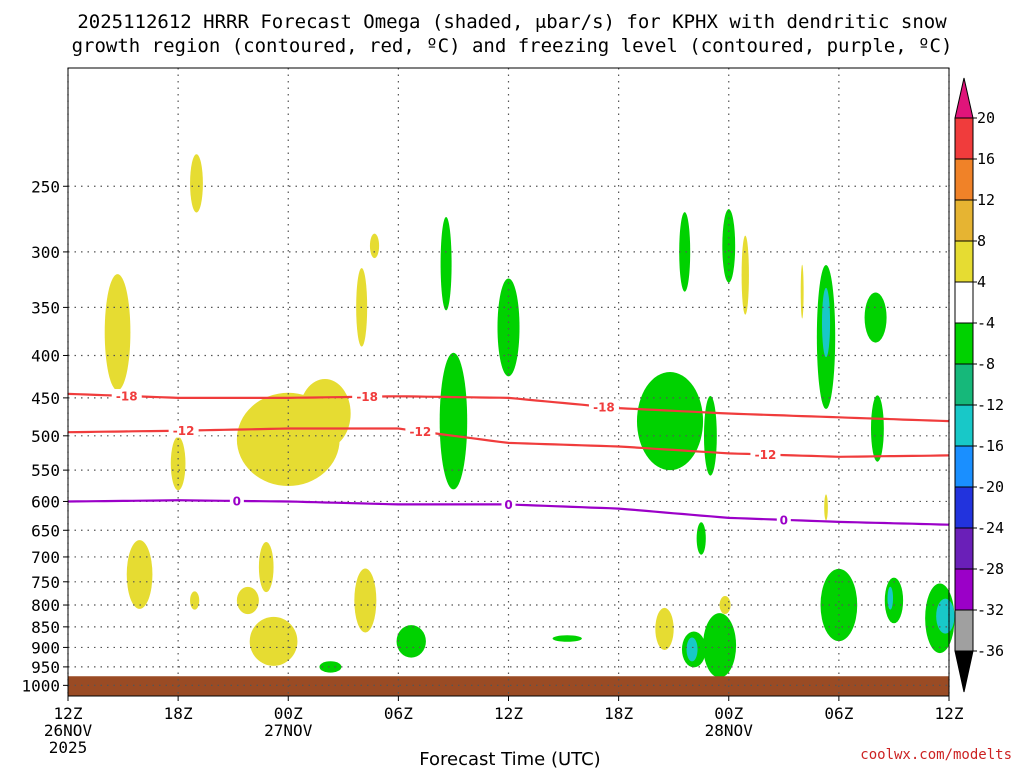  What do you see at coordinates (986, 364) in the screenshot?
I see `colorbar-label-7: -8` at bounding box center [986, 364].